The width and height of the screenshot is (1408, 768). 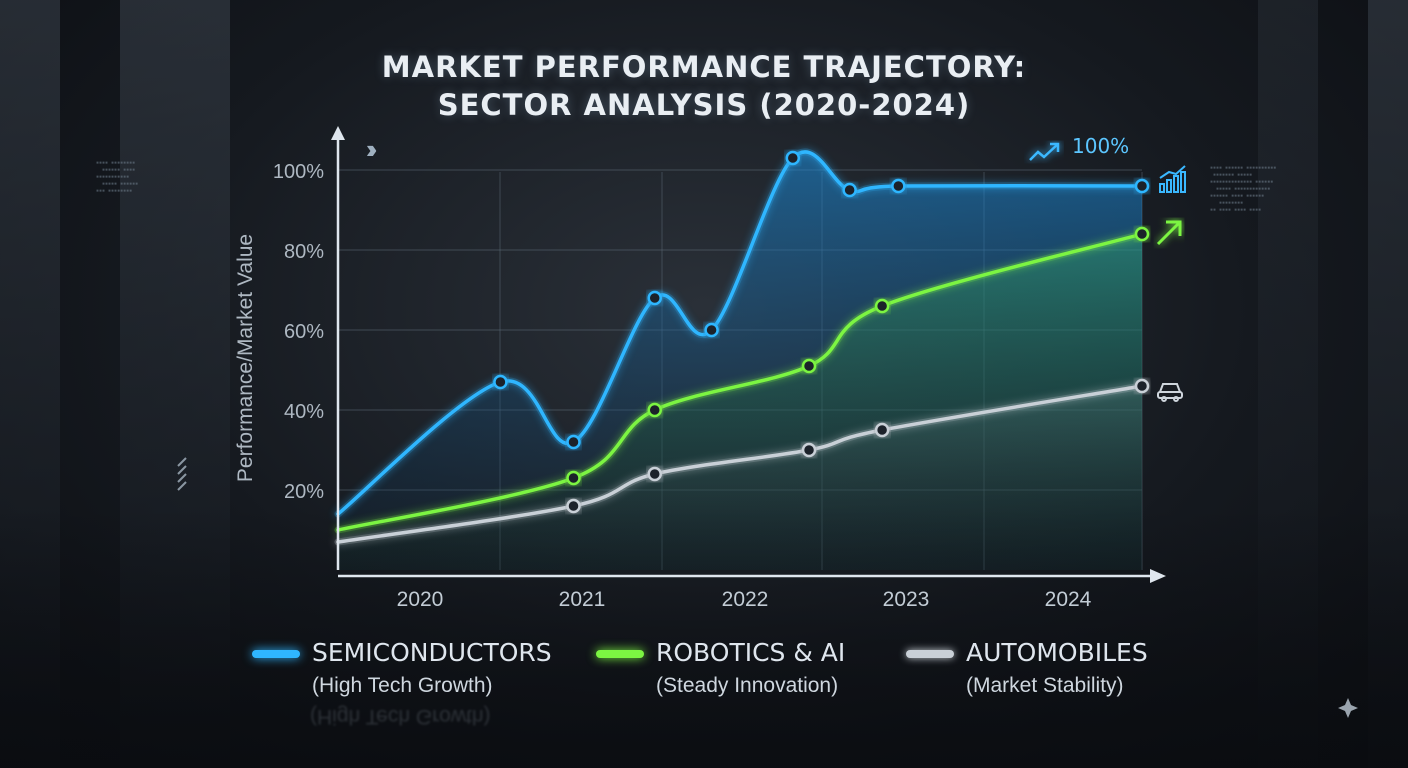 I want to click on y-axis-arrowhead, so click(x=338, y=133).